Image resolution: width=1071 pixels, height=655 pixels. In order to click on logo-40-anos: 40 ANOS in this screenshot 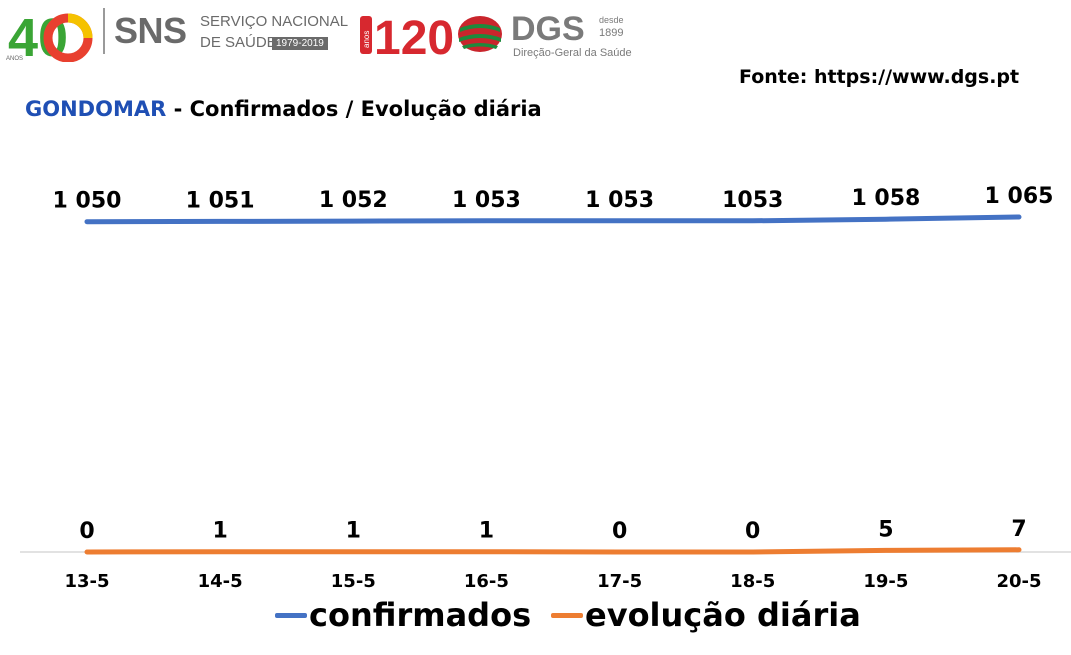, I will do `click(49, 35)`.